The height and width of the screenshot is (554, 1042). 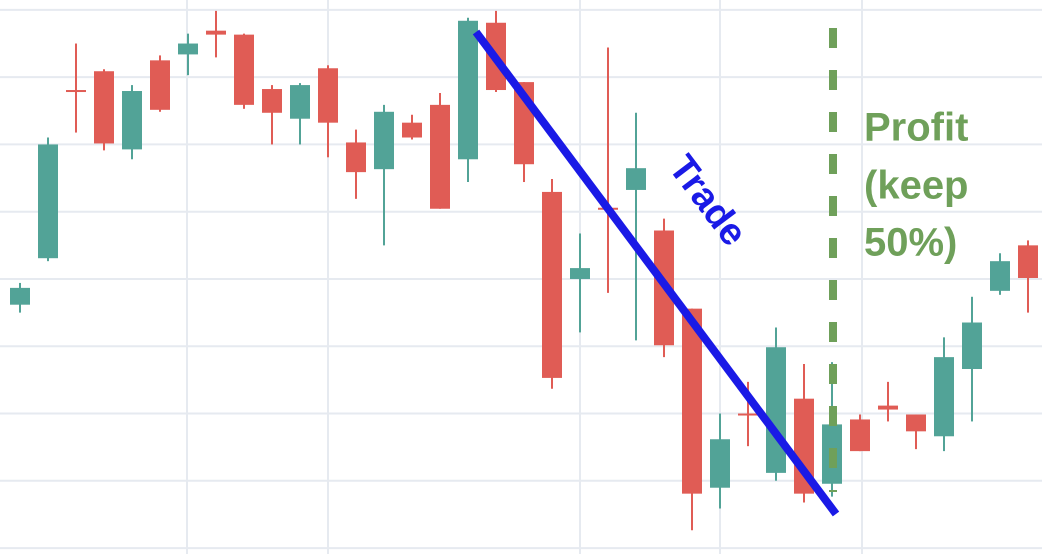 What do you see at coordinates (707, 201) in the screenshot?
I see `trade-label: Trade` at bounding box center [707, 201].